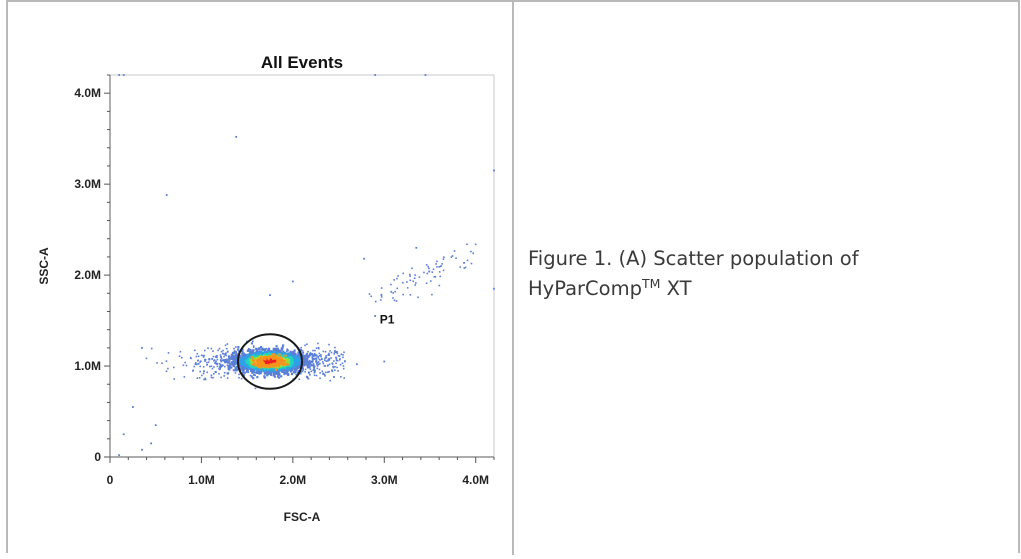  Describe the element at coordinates (201, 480) in the screenshot. I see `x-tick-label: 1.0M` at that location.